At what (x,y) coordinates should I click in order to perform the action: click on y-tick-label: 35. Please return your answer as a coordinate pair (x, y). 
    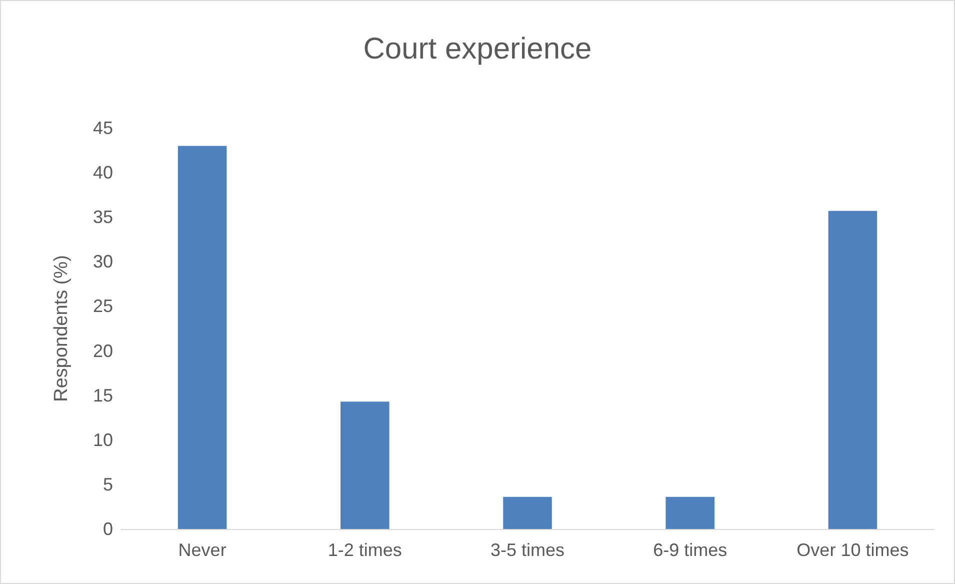
    Looking at the image, I should click on (102, 217).